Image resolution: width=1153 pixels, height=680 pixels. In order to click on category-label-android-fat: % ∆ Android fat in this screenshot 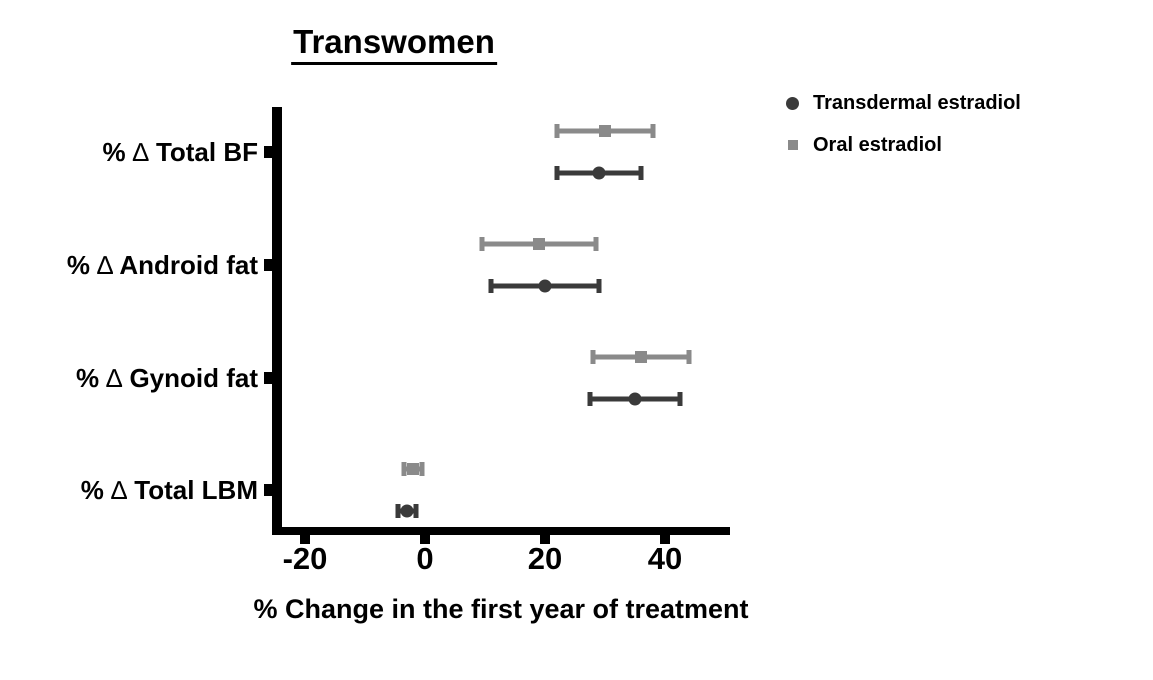, I will do `click(162, 265)`.